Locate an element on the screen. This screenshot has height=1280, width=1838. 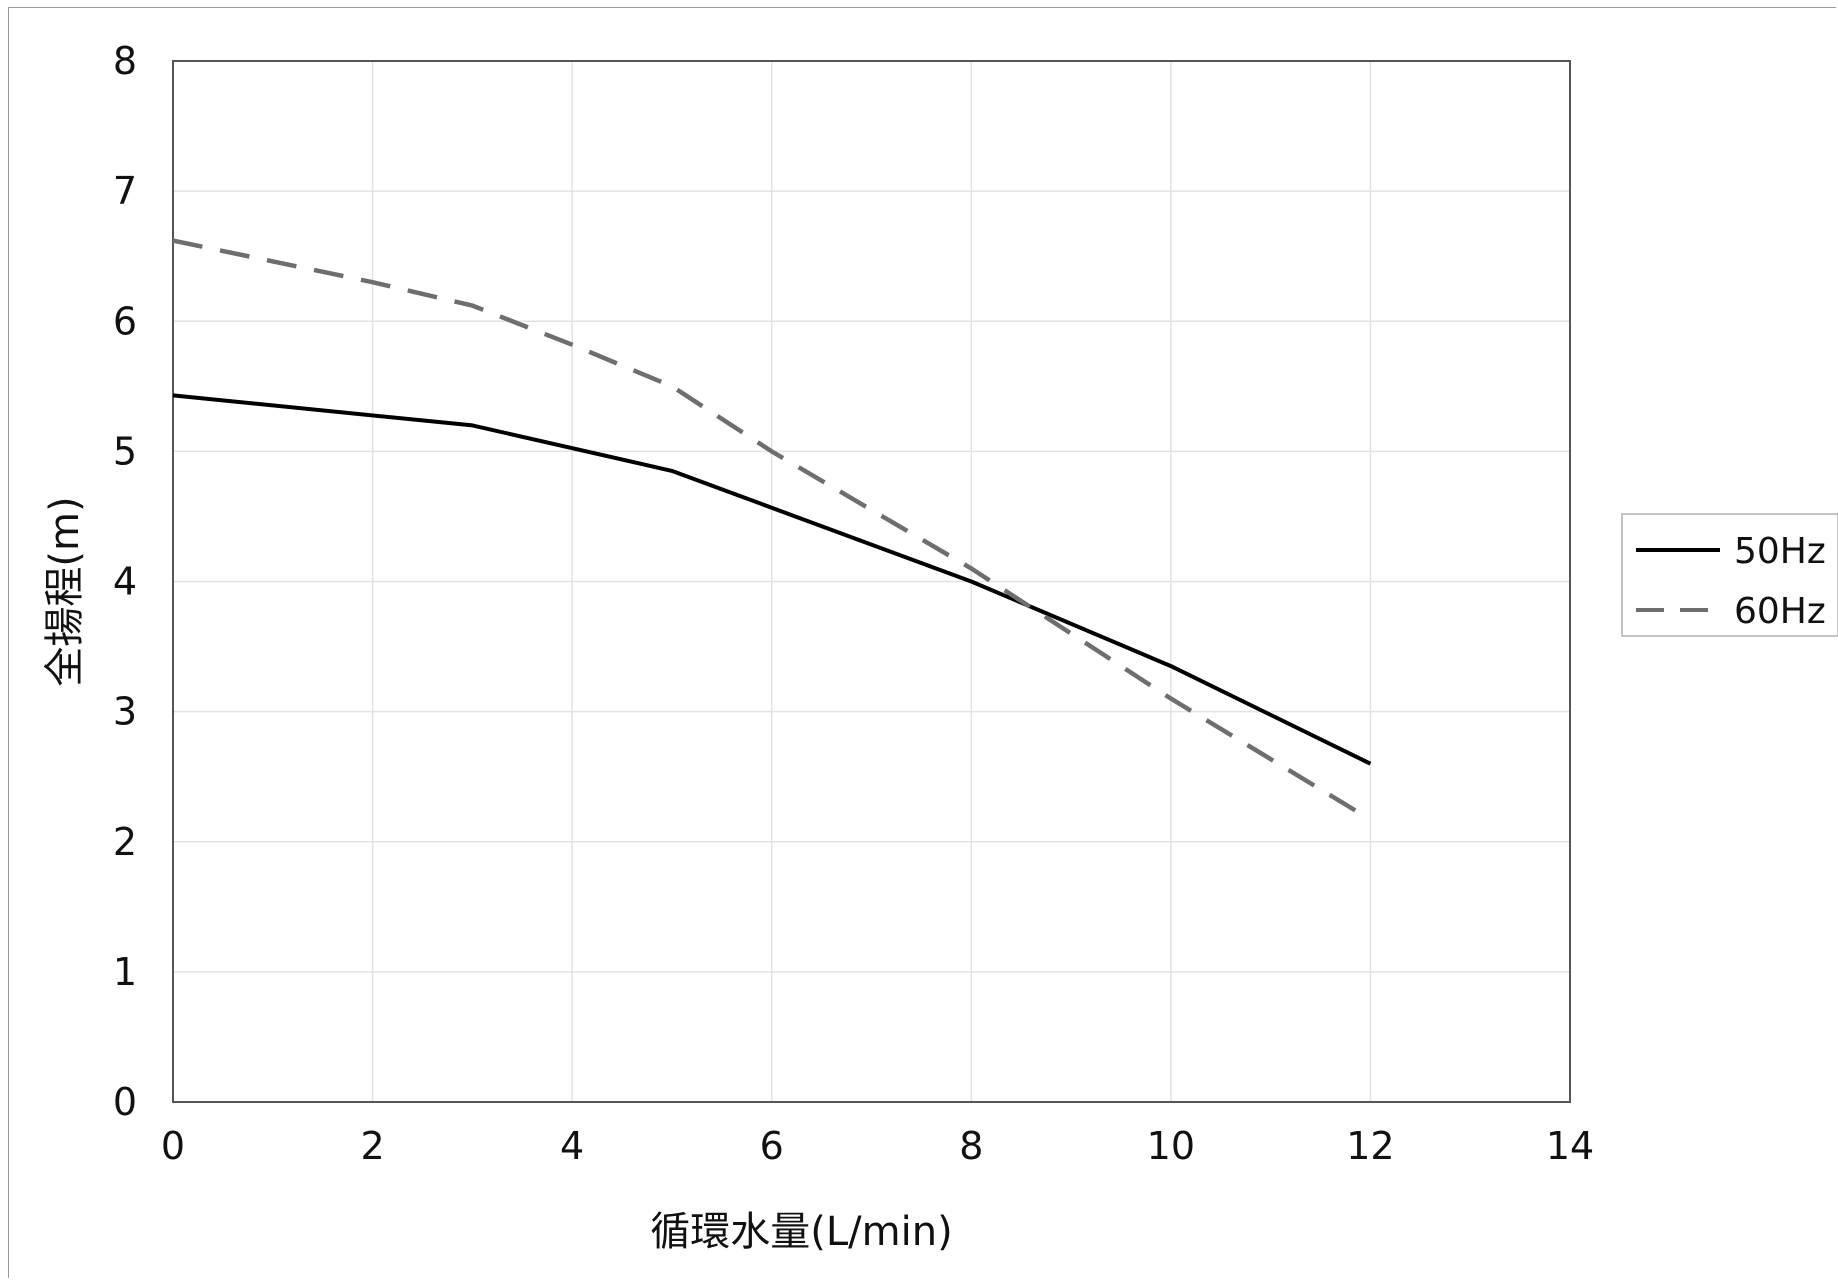
x-tick-label: 8 is located at coordinates (971, 1146).